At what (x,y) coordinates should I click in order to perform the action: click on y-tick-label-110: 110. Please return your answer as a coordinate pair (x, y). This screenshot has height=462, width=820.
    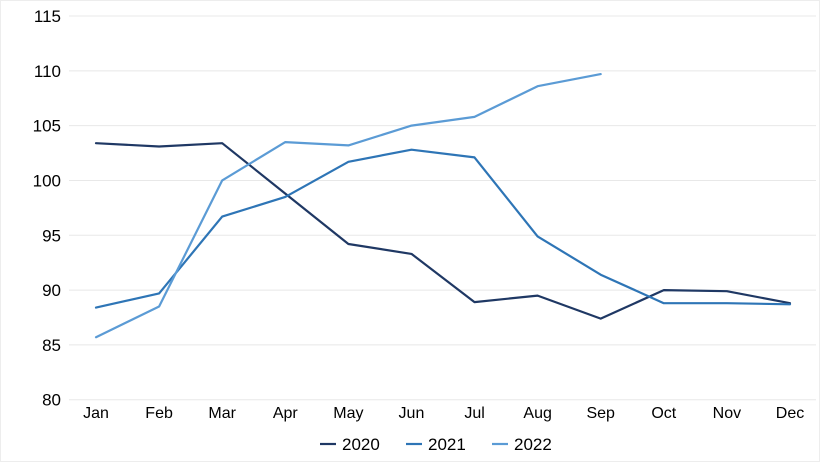
    Looking at the image, I should click on (47, 71).